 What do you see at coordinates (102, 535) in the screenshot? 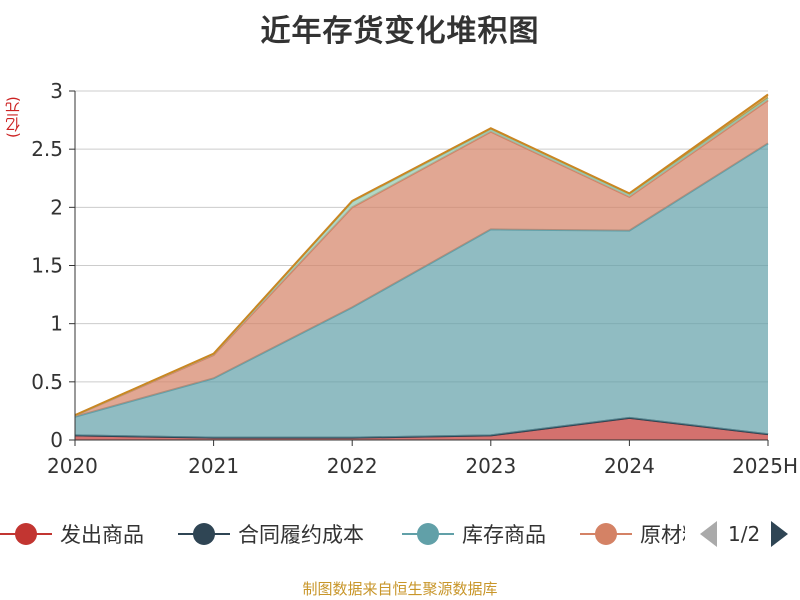
I see `legend-label: 发出商品` at bounding box center [102, 535].